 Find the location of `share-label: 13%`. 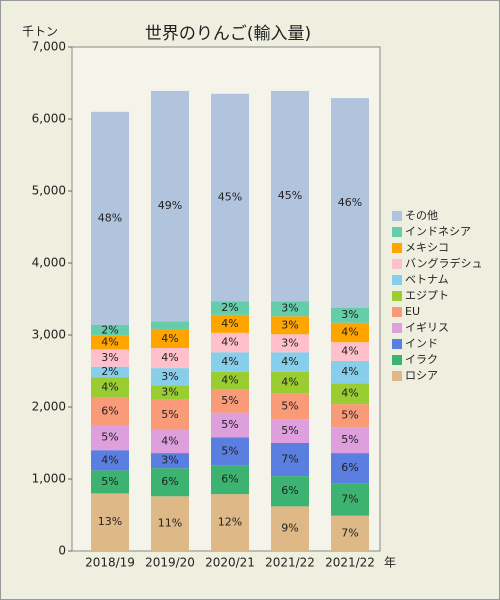

share-label: 13% is located at coordinates (110, 521).